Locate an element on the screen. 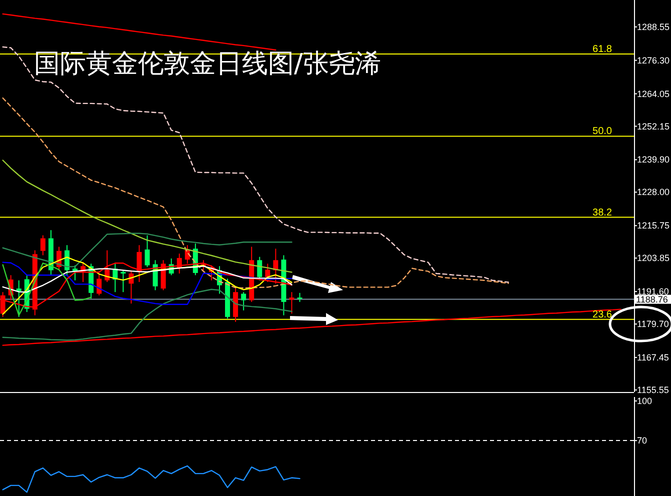 The image size is (671, 496). y-tick-label: 1276.30 is located at coordinates (653, 60).